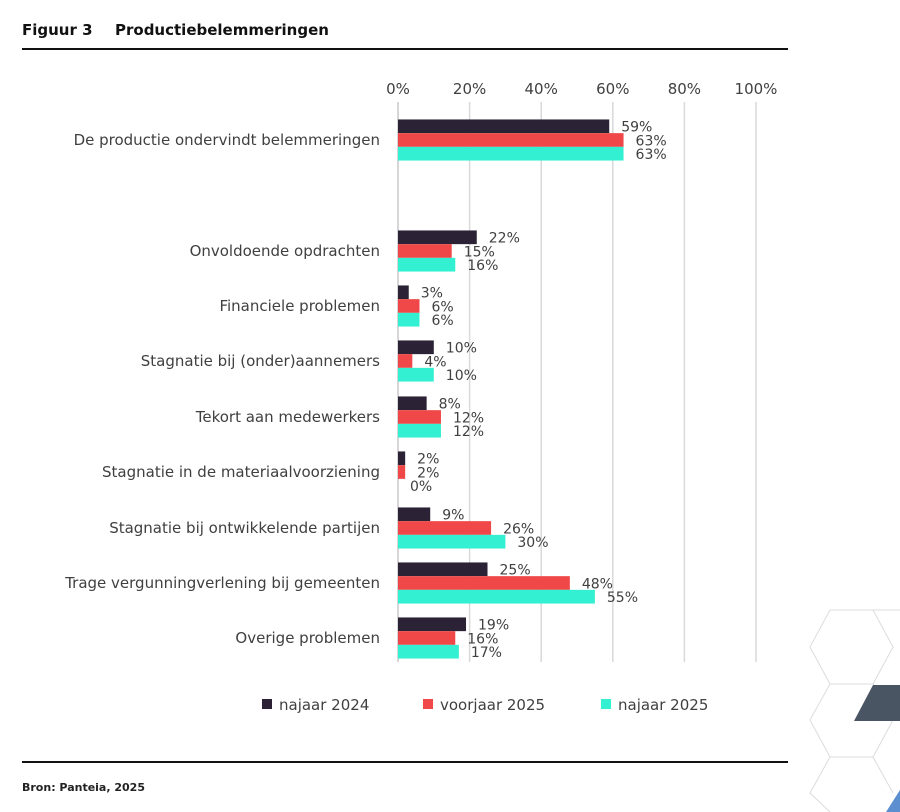 Image resolution: width=900 pixels, height=812 pixels. Describe the element at coordinates (492, 705) in the screenshot. I see `legend-label: voorjaar 2025` at that location.